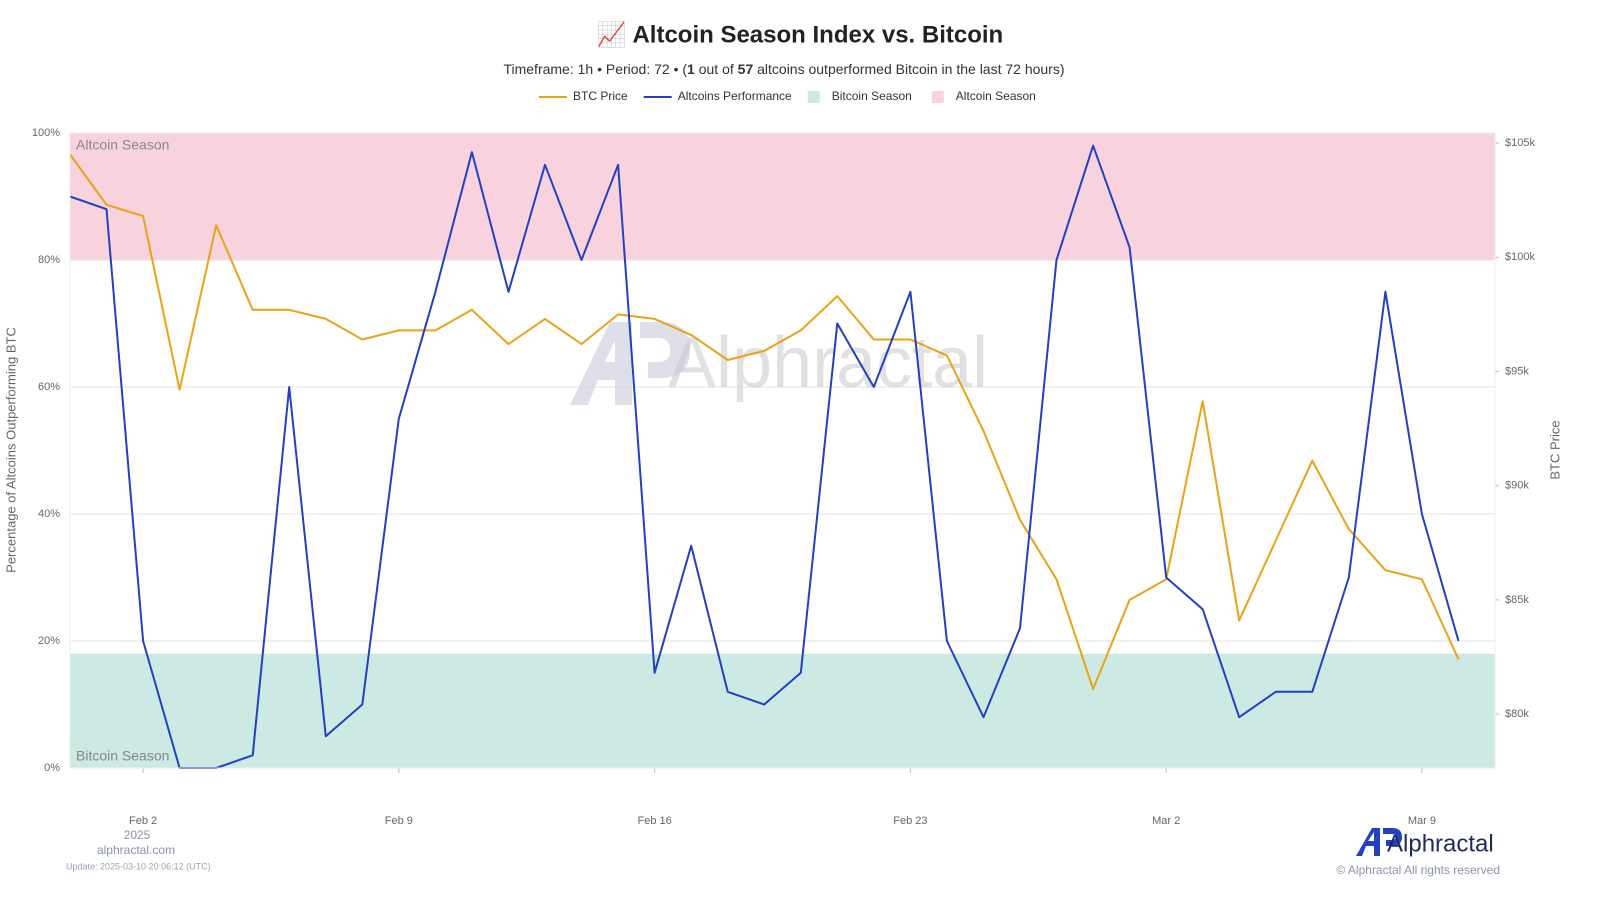  Describe the element at coordinates (49, 641) in the screenshot. I see `y-tick-label: 20%` at that location.